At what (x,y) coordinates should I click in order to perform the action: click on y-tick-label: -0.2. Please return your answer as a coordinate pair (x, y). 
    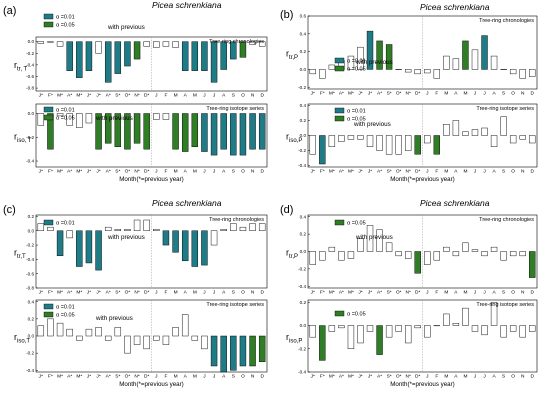
    Looking at the image, I should click on (302, 87).